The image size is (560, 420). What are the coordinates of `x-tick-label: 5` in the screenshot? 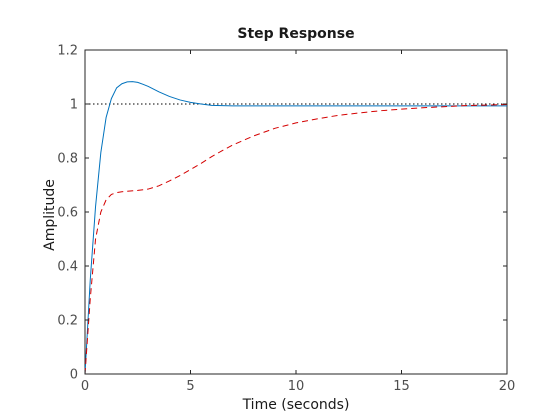 It's located at (190, 386).